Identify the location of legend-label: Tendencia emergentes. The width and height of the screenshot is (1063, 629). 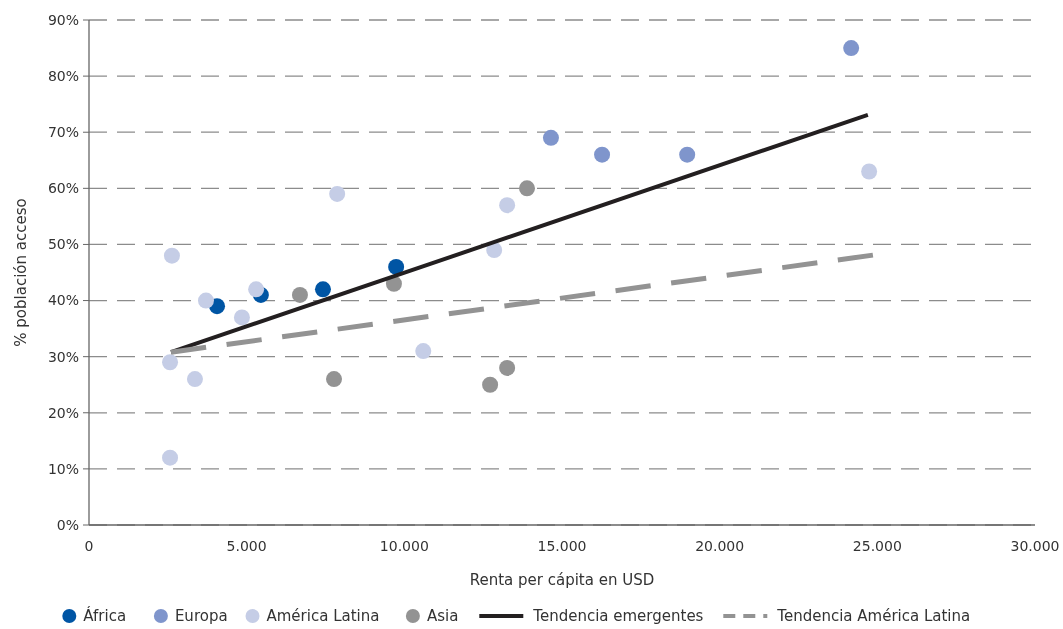
(618, 616).